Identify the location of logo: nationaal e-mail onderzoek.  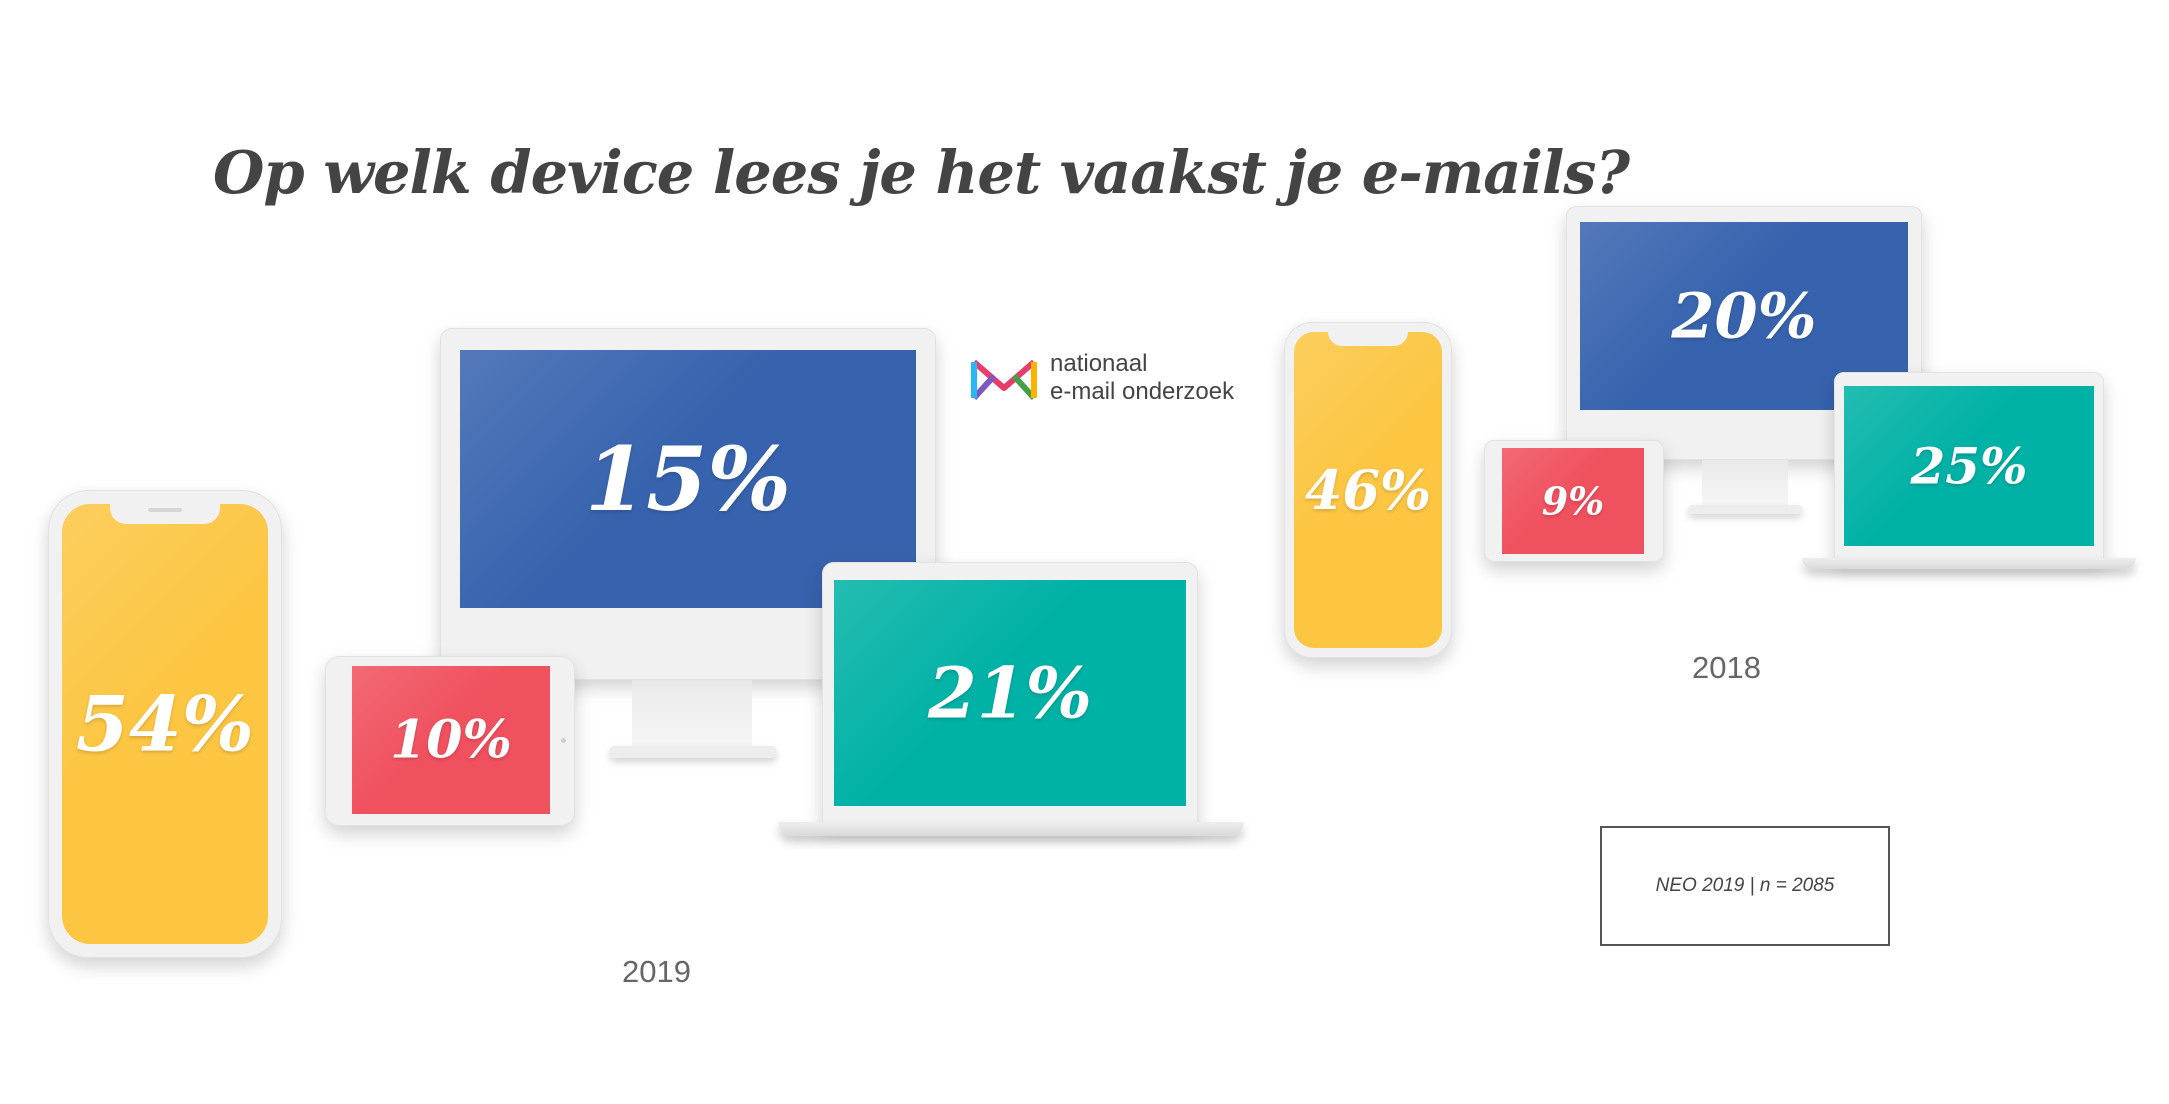
(1110, 380).